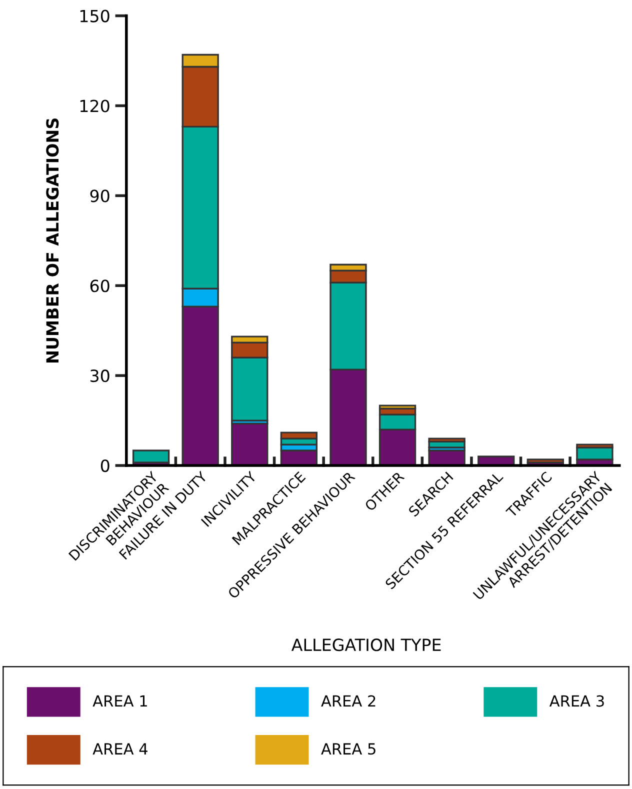  I want to click on y-axis-title: NUMBER OF ALLEGATIONS, so click(52, 240).